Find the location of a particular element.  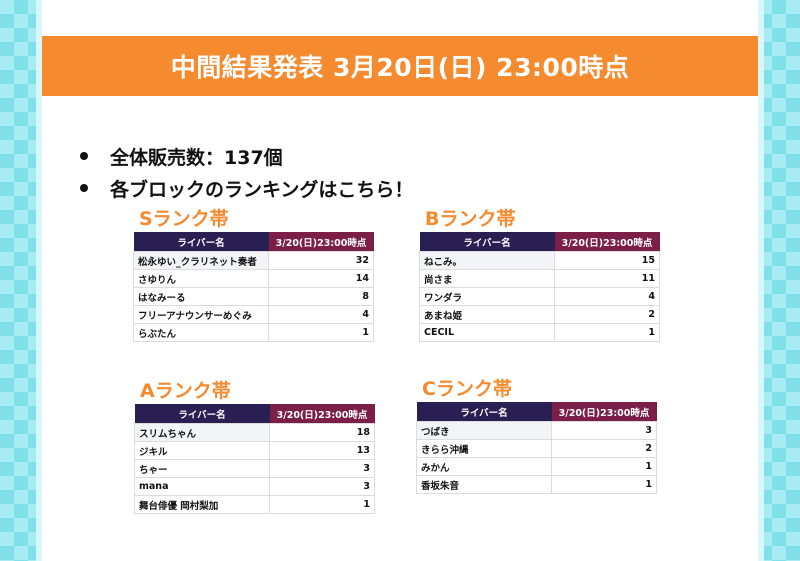

sales-count-cell: 15 is located at coordinates (607, 260).